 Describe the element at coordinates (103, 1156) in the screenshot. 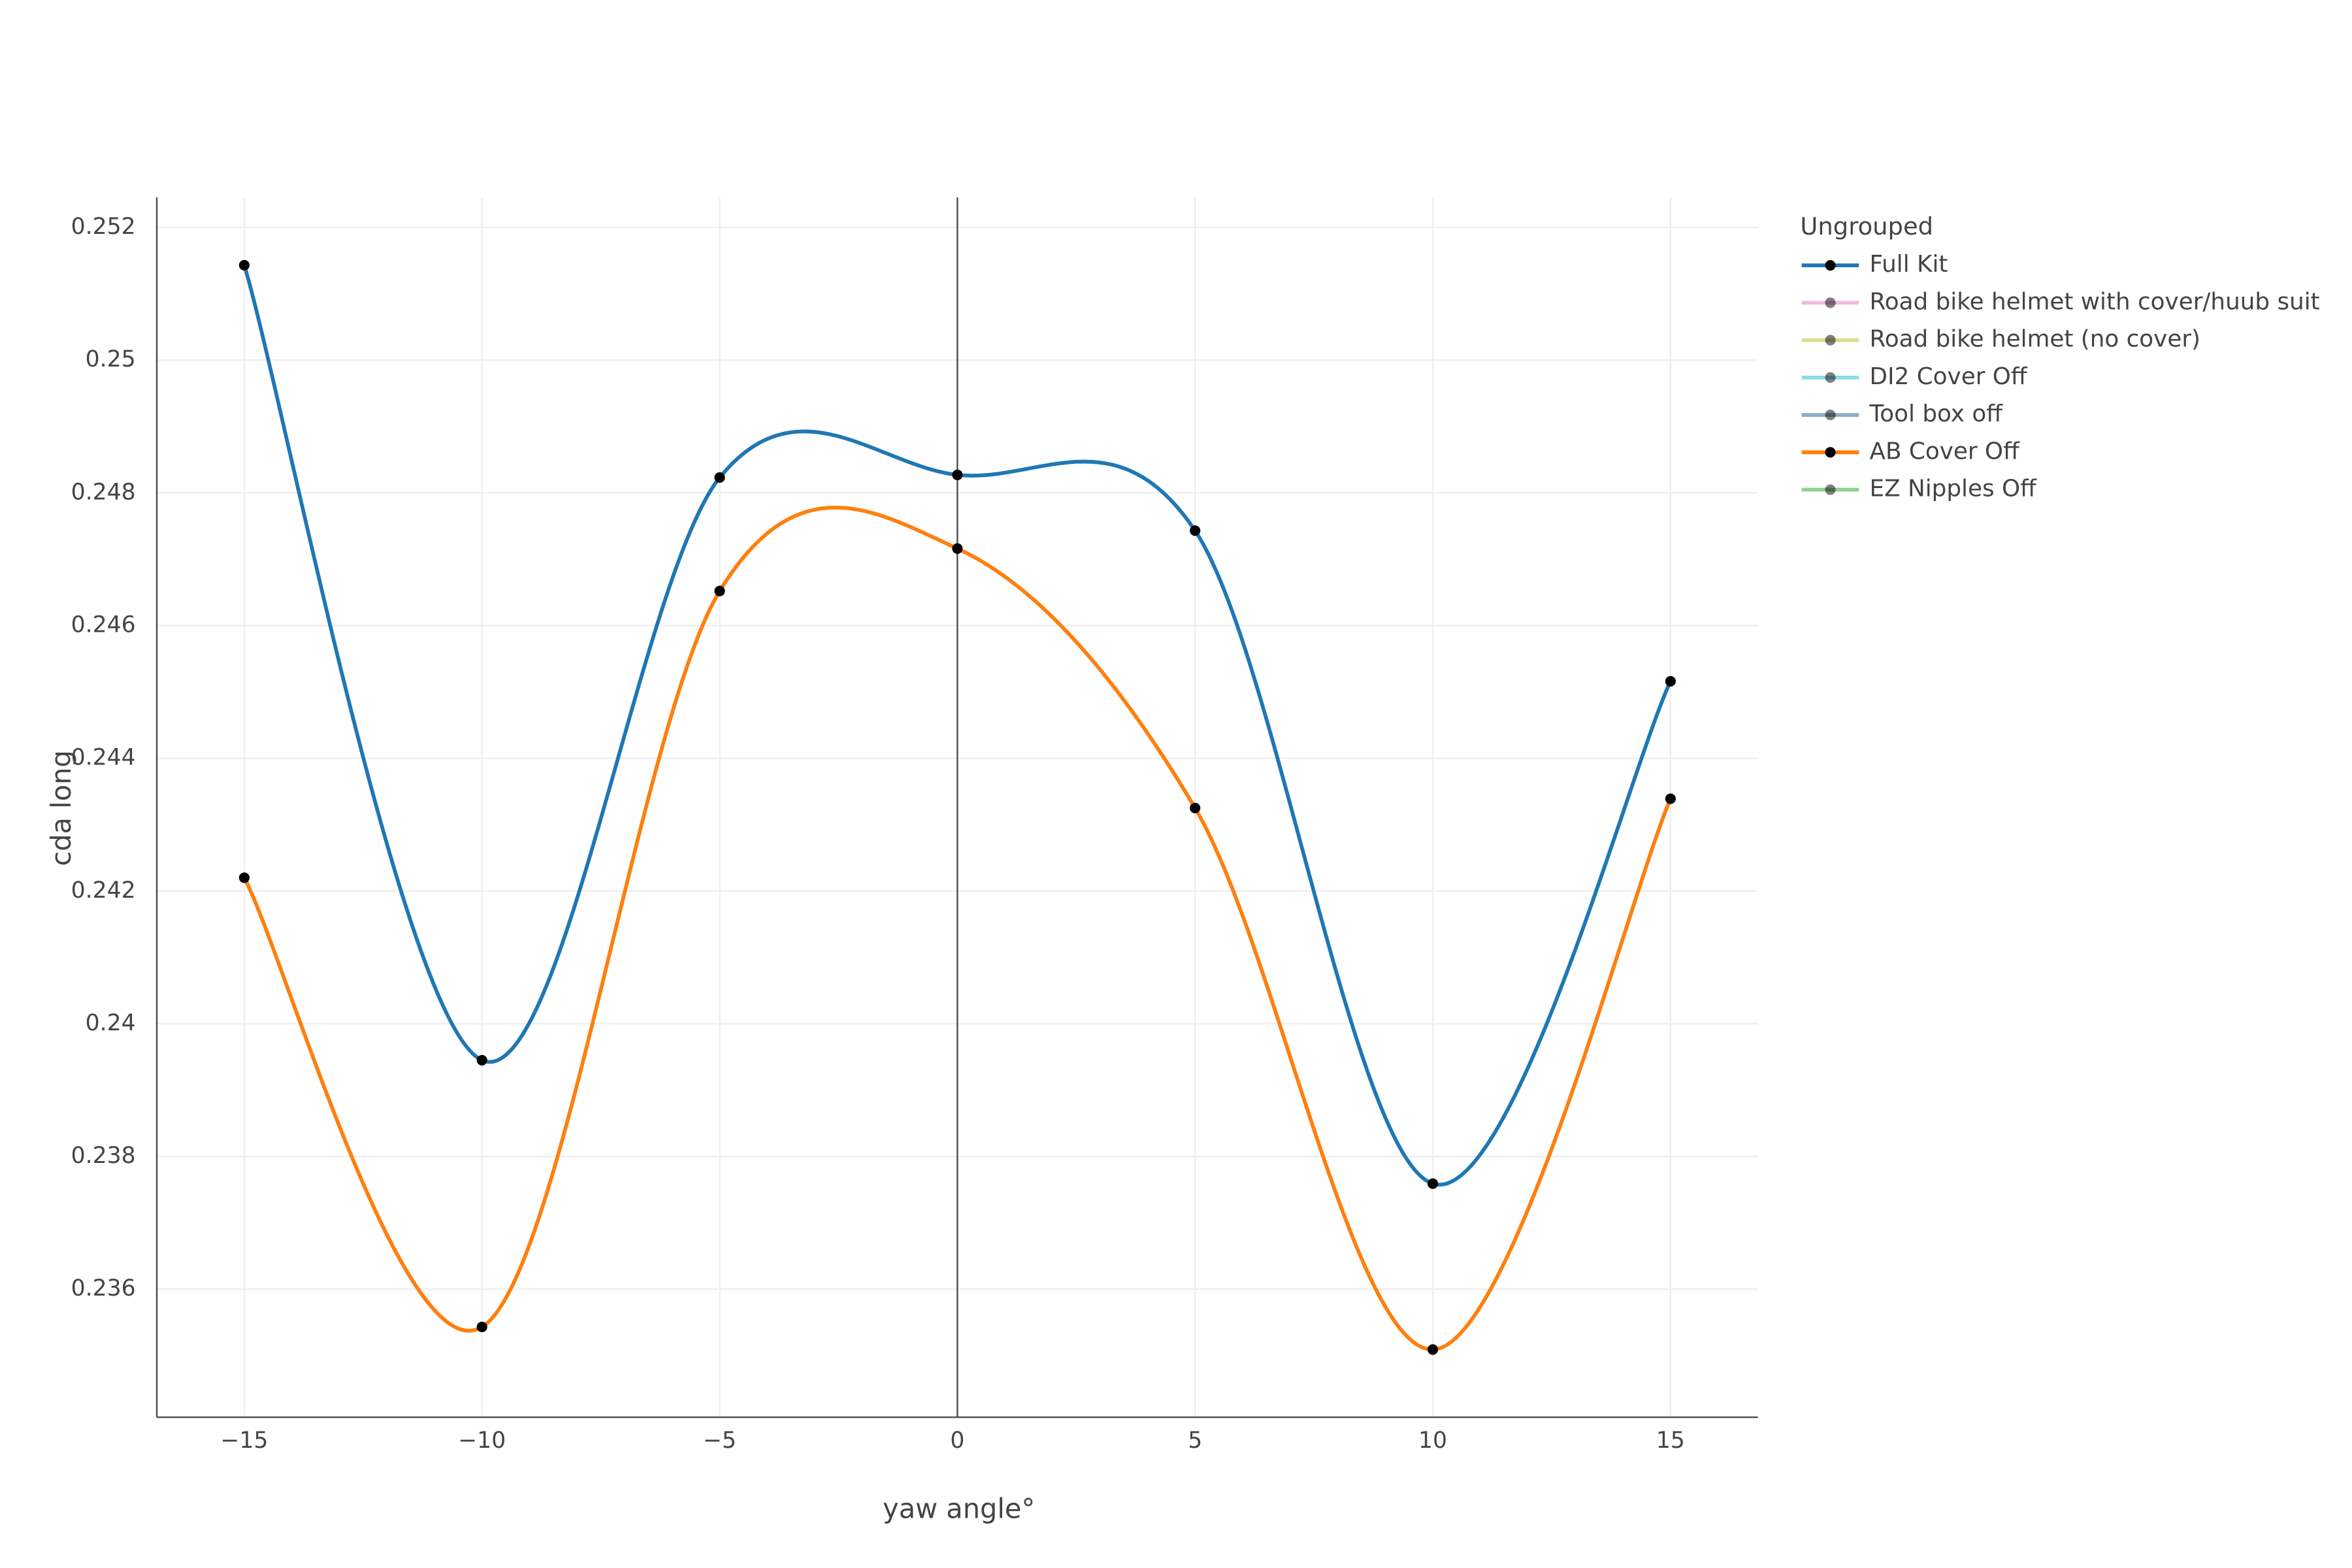

I see `y-tick-label: 0.238` at that location.